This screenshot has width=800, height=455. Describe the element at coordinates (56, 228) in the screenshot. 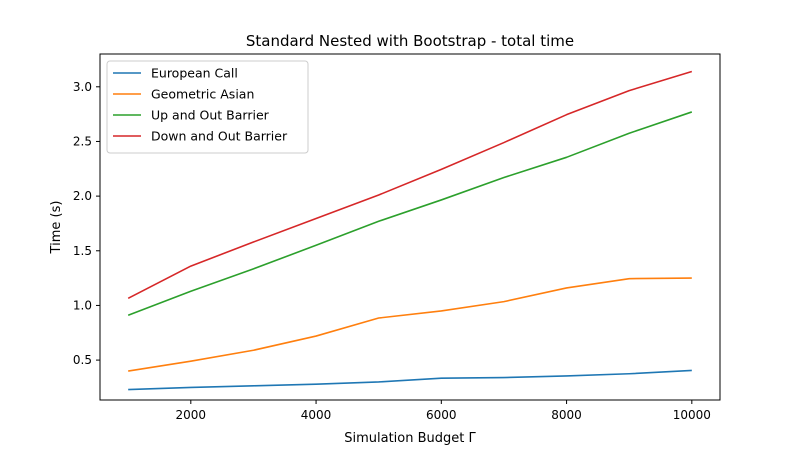

I see `y-axis-label: Time (s)` at that location.